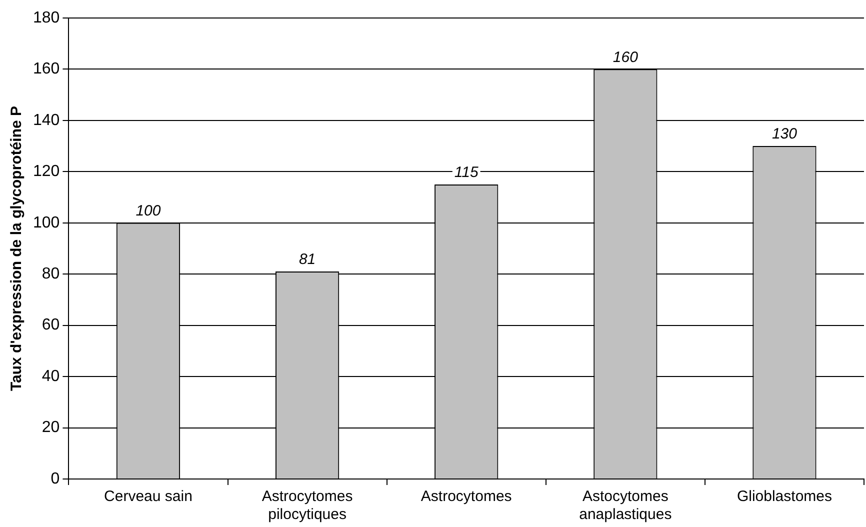 This screenshot has height=527, width=866. What do you see at coordinates (17, 249) in the screenshot?
I see `y-axis-title: Taux d'expression de la glycoprotéine P` at bounding box center [17, 249].